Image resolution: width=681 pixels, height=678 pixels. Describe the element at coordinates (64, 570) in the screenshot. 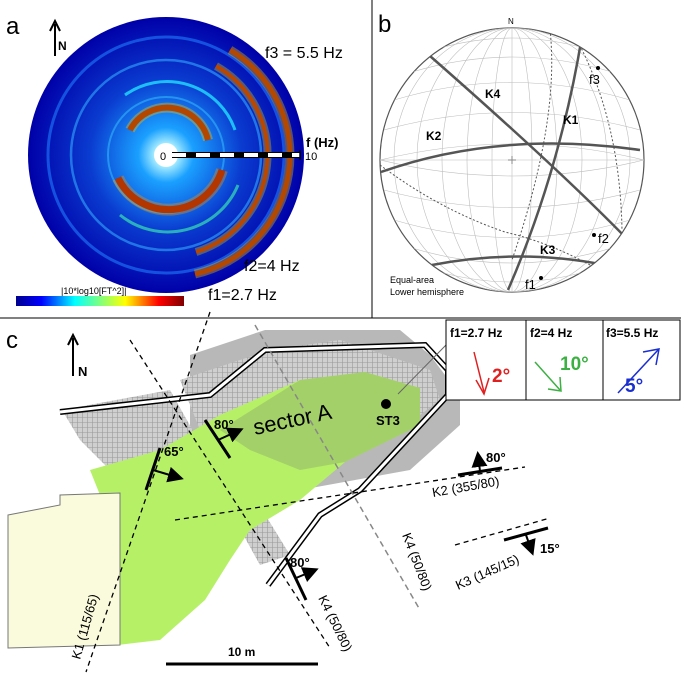

I see `building` at that location.